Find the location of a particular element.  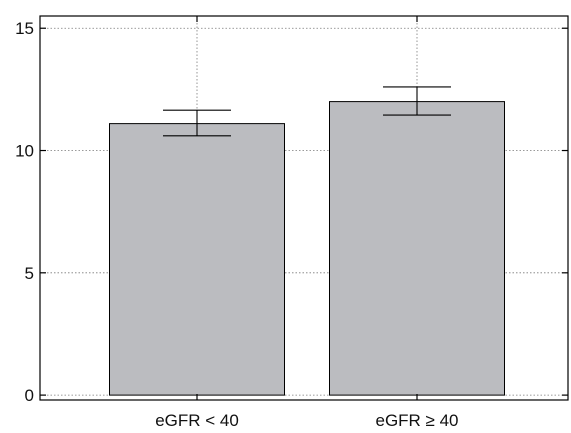

y-tick-label-10: 10 is located at coordinates (24, 151).